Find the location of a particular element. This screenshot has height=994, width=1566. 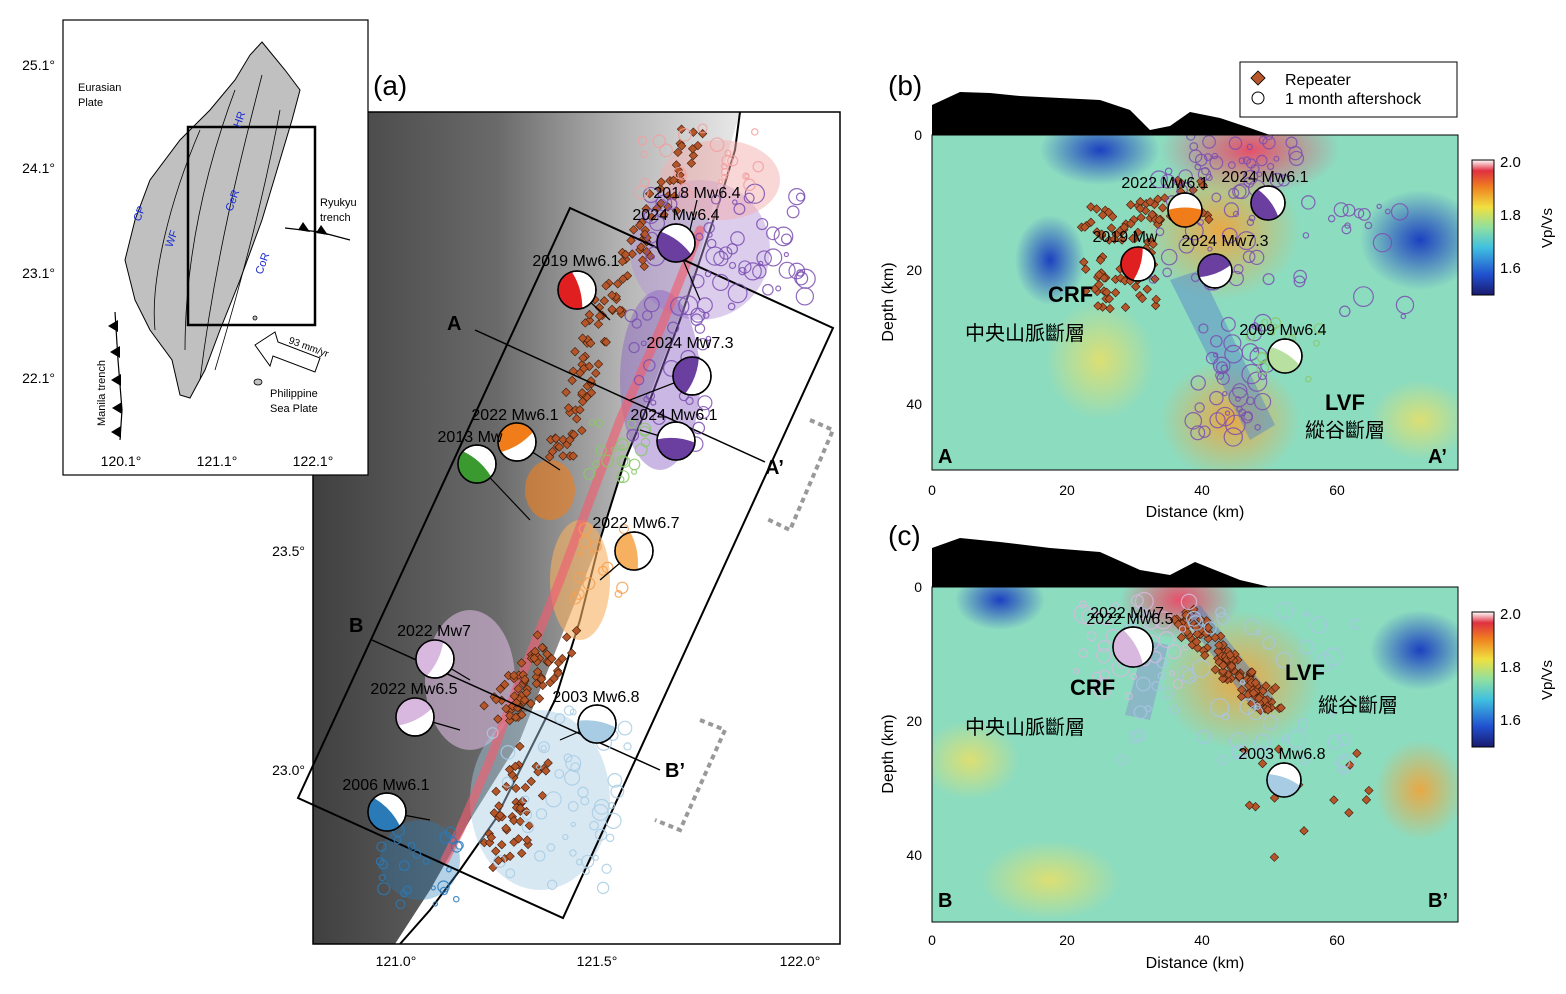

event-label: 2018 Mw6.4 is located at coordinates (696, 193).